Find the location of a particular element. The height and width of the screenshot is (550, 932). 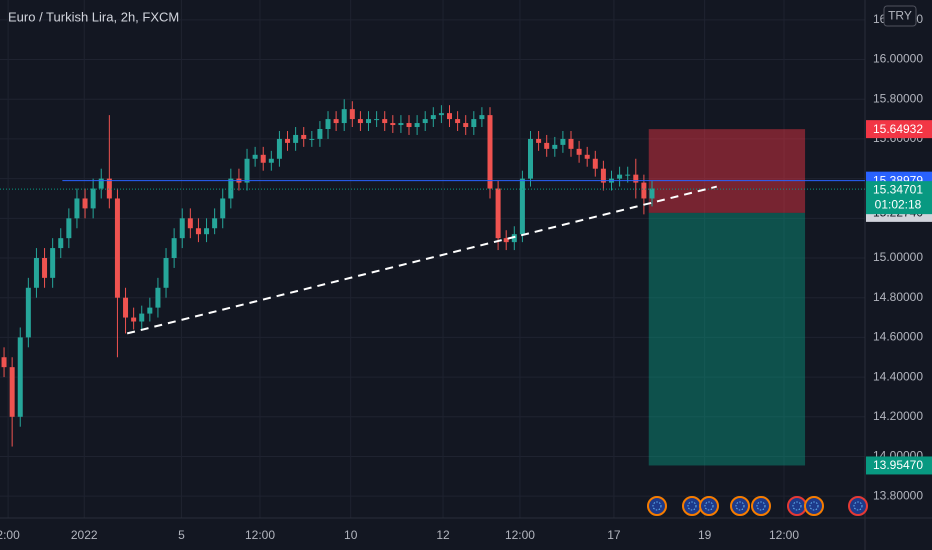

target-label: 13.95470 is located at coordinates (898, 465).